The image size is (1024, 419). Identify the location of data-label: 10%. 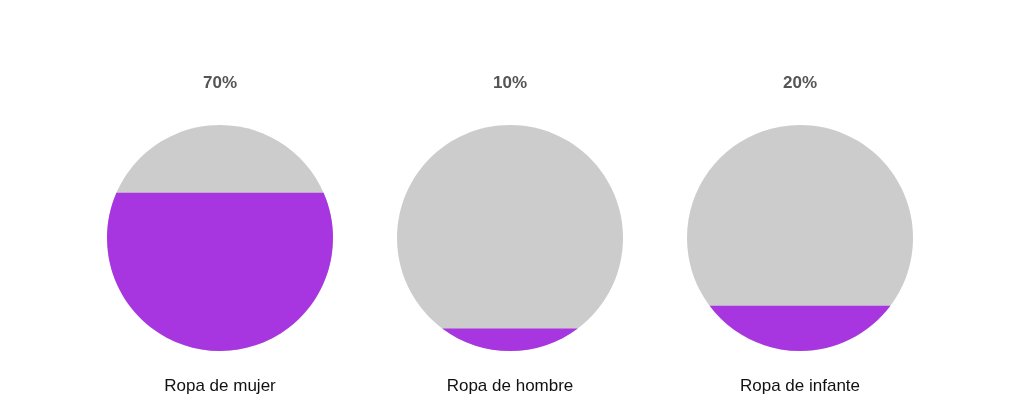
(510, 82).